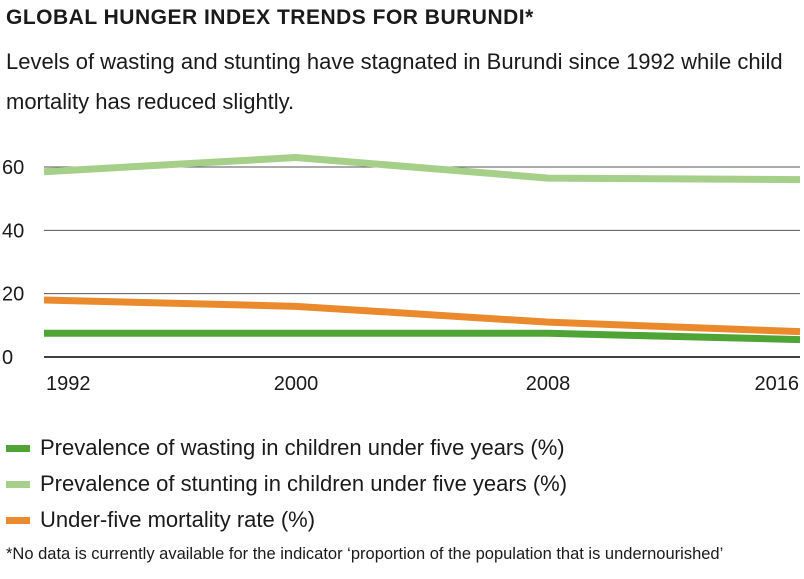  Describe the element at coordinates (270, 17) in the screenshot. I see `chart-title: GLOBAL HUNGER INDEX TRENDS FOR BURUNDI*` at that location.